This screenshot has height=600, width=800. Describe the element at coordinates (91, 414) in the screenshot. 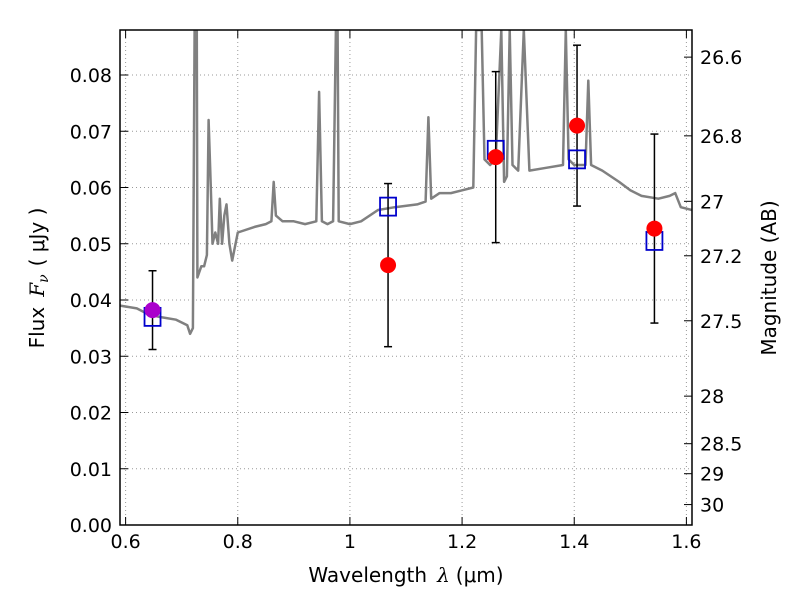

I see `y-tick-label: 0.02` at that location.